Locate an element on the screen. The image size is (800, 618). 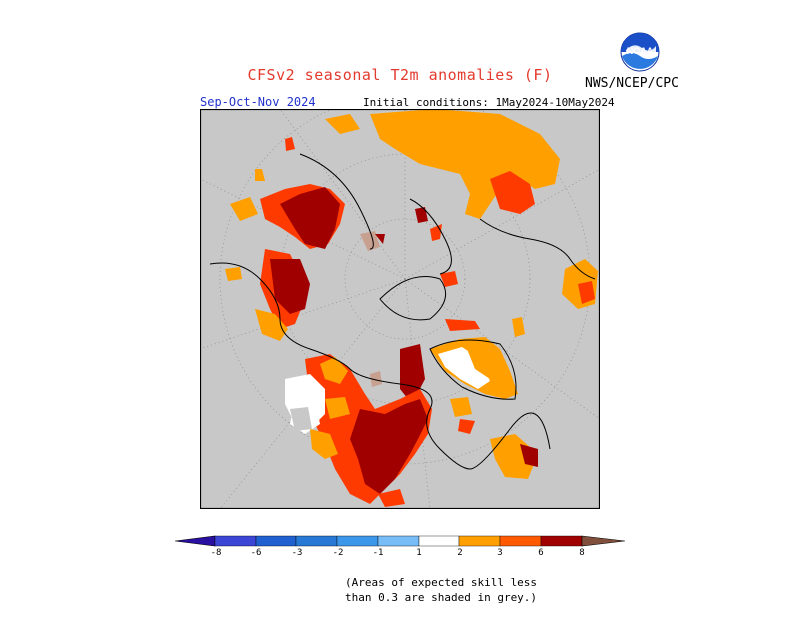
colorbar-tick: 3 is located at coordinates (500, 553).